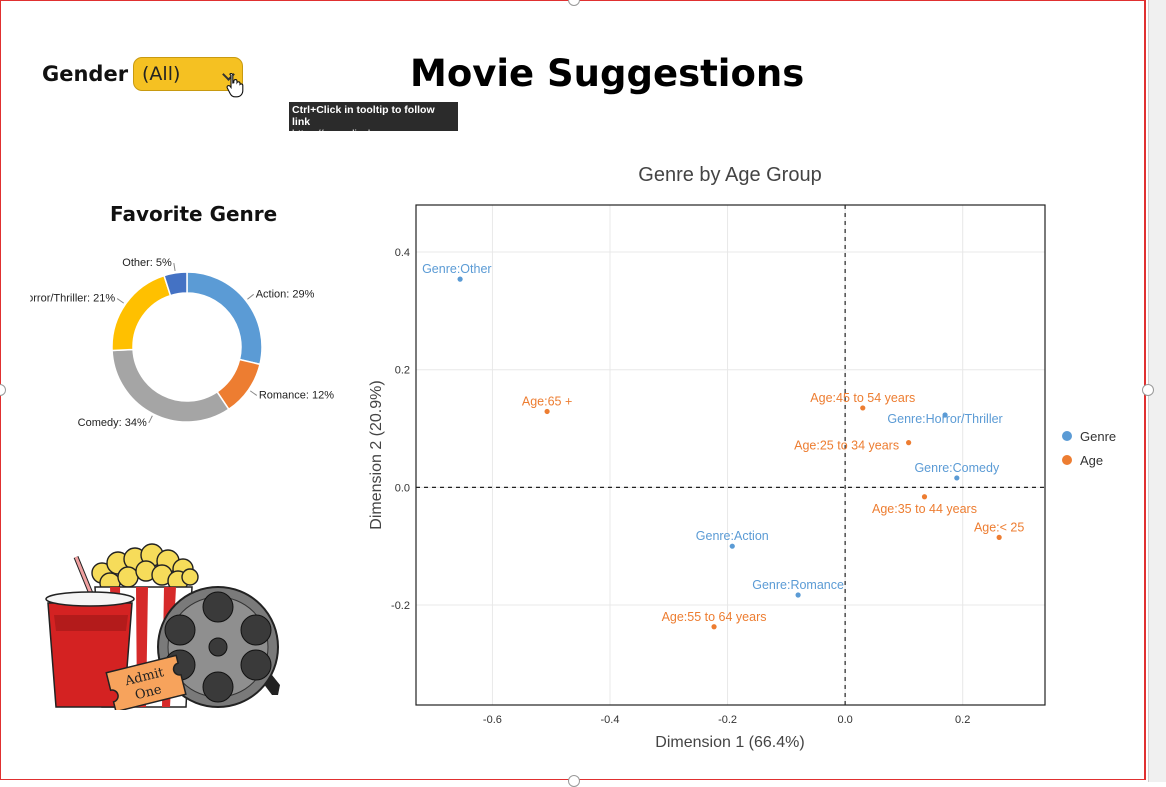 The width and height of the screenshot is (1166, 787). Describe the element at coordinates (149, 692) in the screenshot. I see `ticket-line2: One` at that location.